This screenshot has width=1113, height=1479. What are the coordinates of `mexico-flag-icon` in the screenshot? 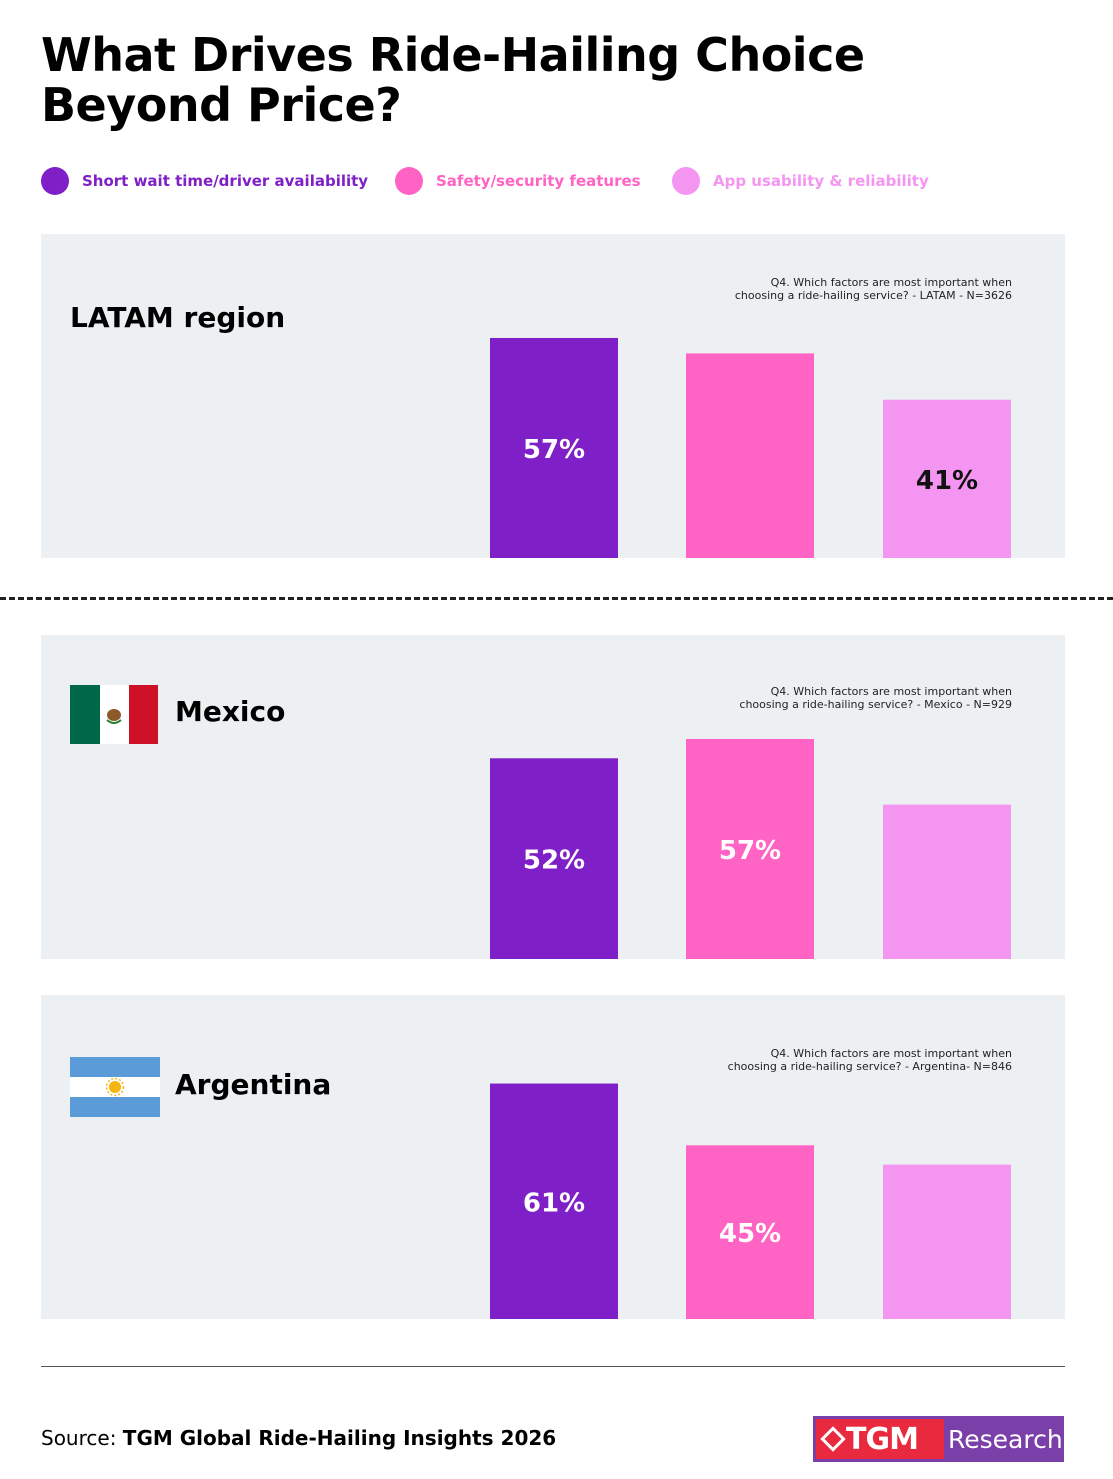 It's located at (114, 714).